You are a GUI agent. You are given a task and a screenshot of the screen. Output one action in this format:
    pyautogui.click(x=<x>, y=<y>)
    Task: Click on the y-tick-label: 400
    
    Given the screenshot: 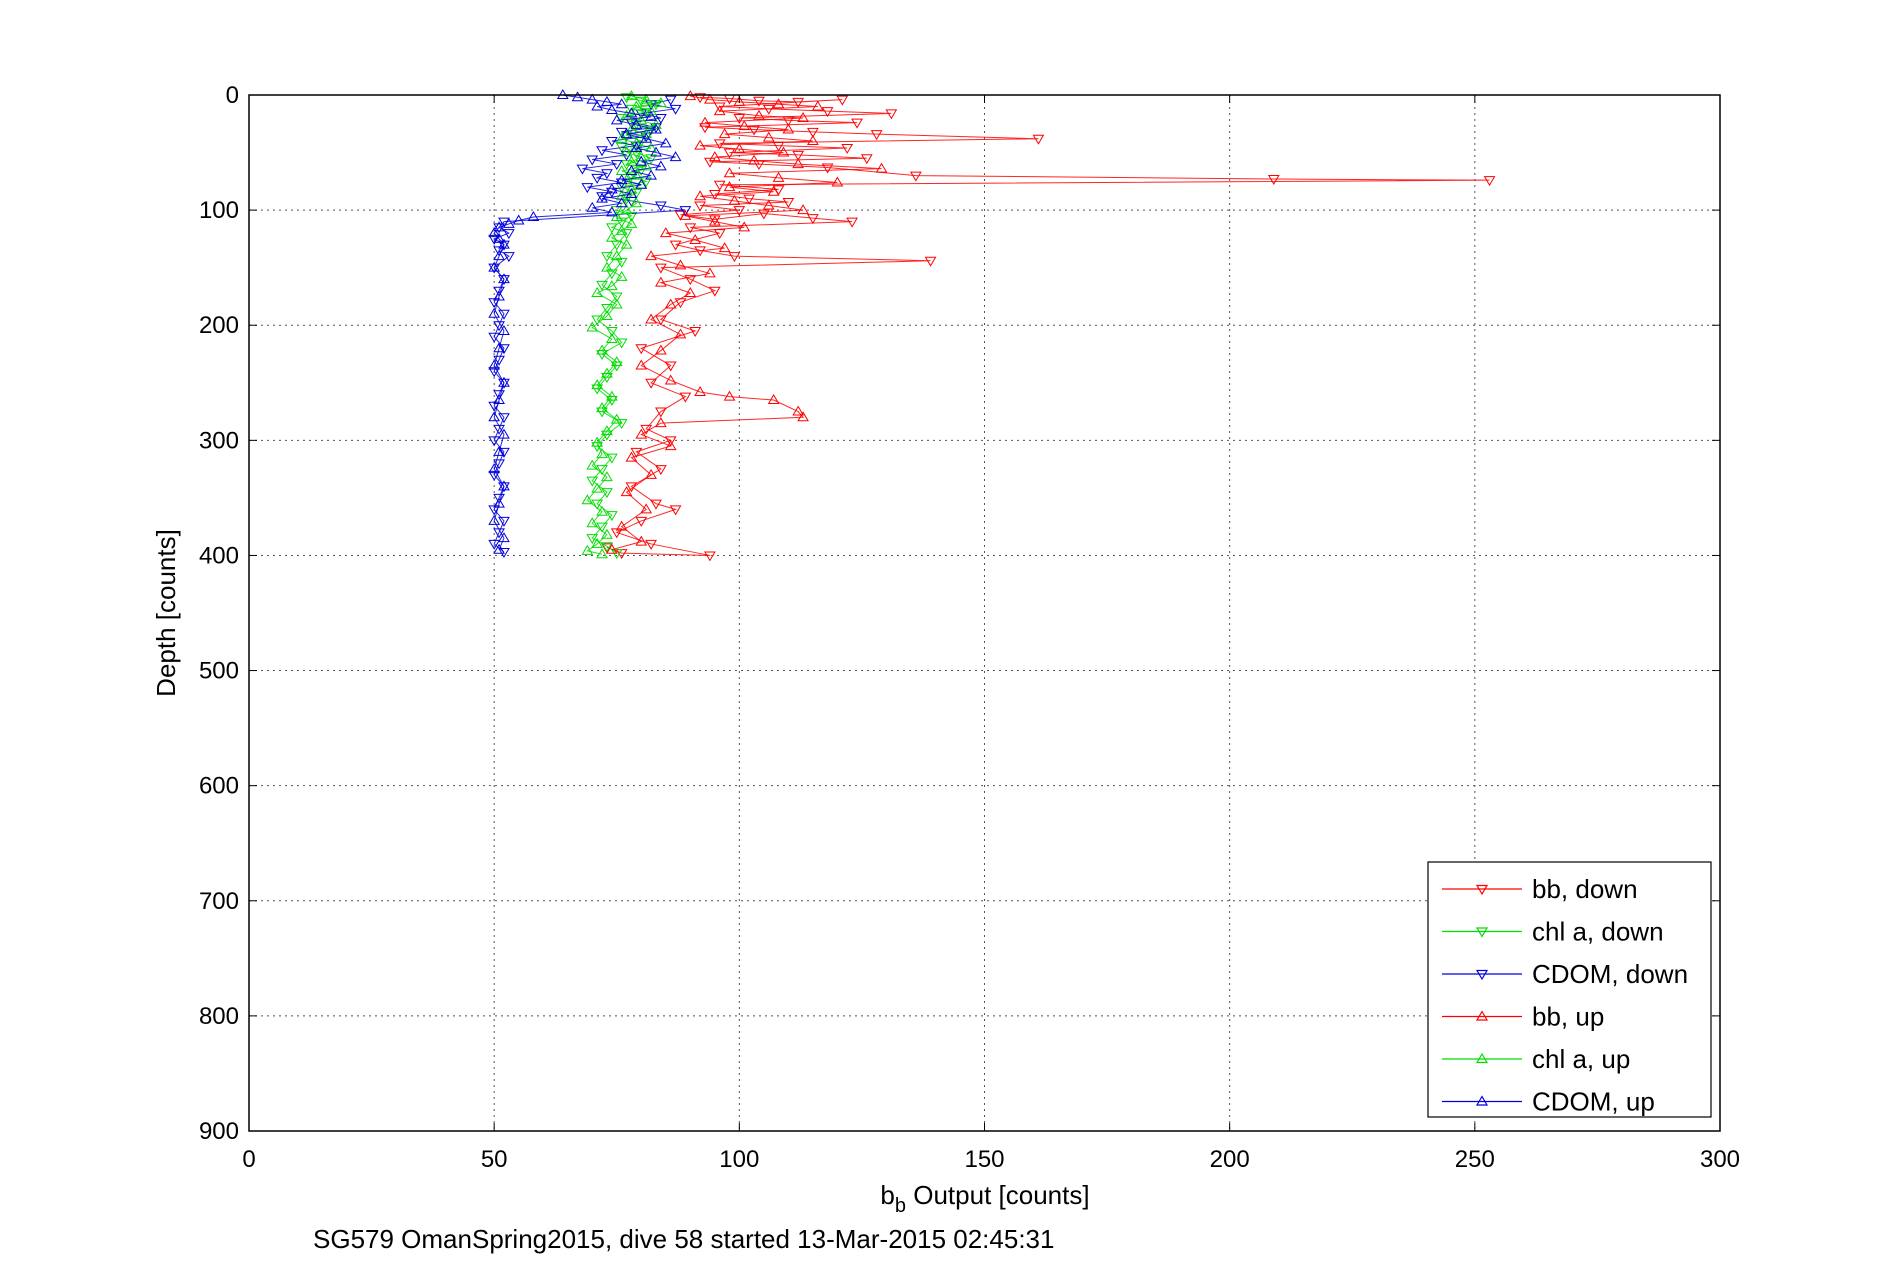 What is the action you would take?
    pyautogui.click(x=219, y=555)
    